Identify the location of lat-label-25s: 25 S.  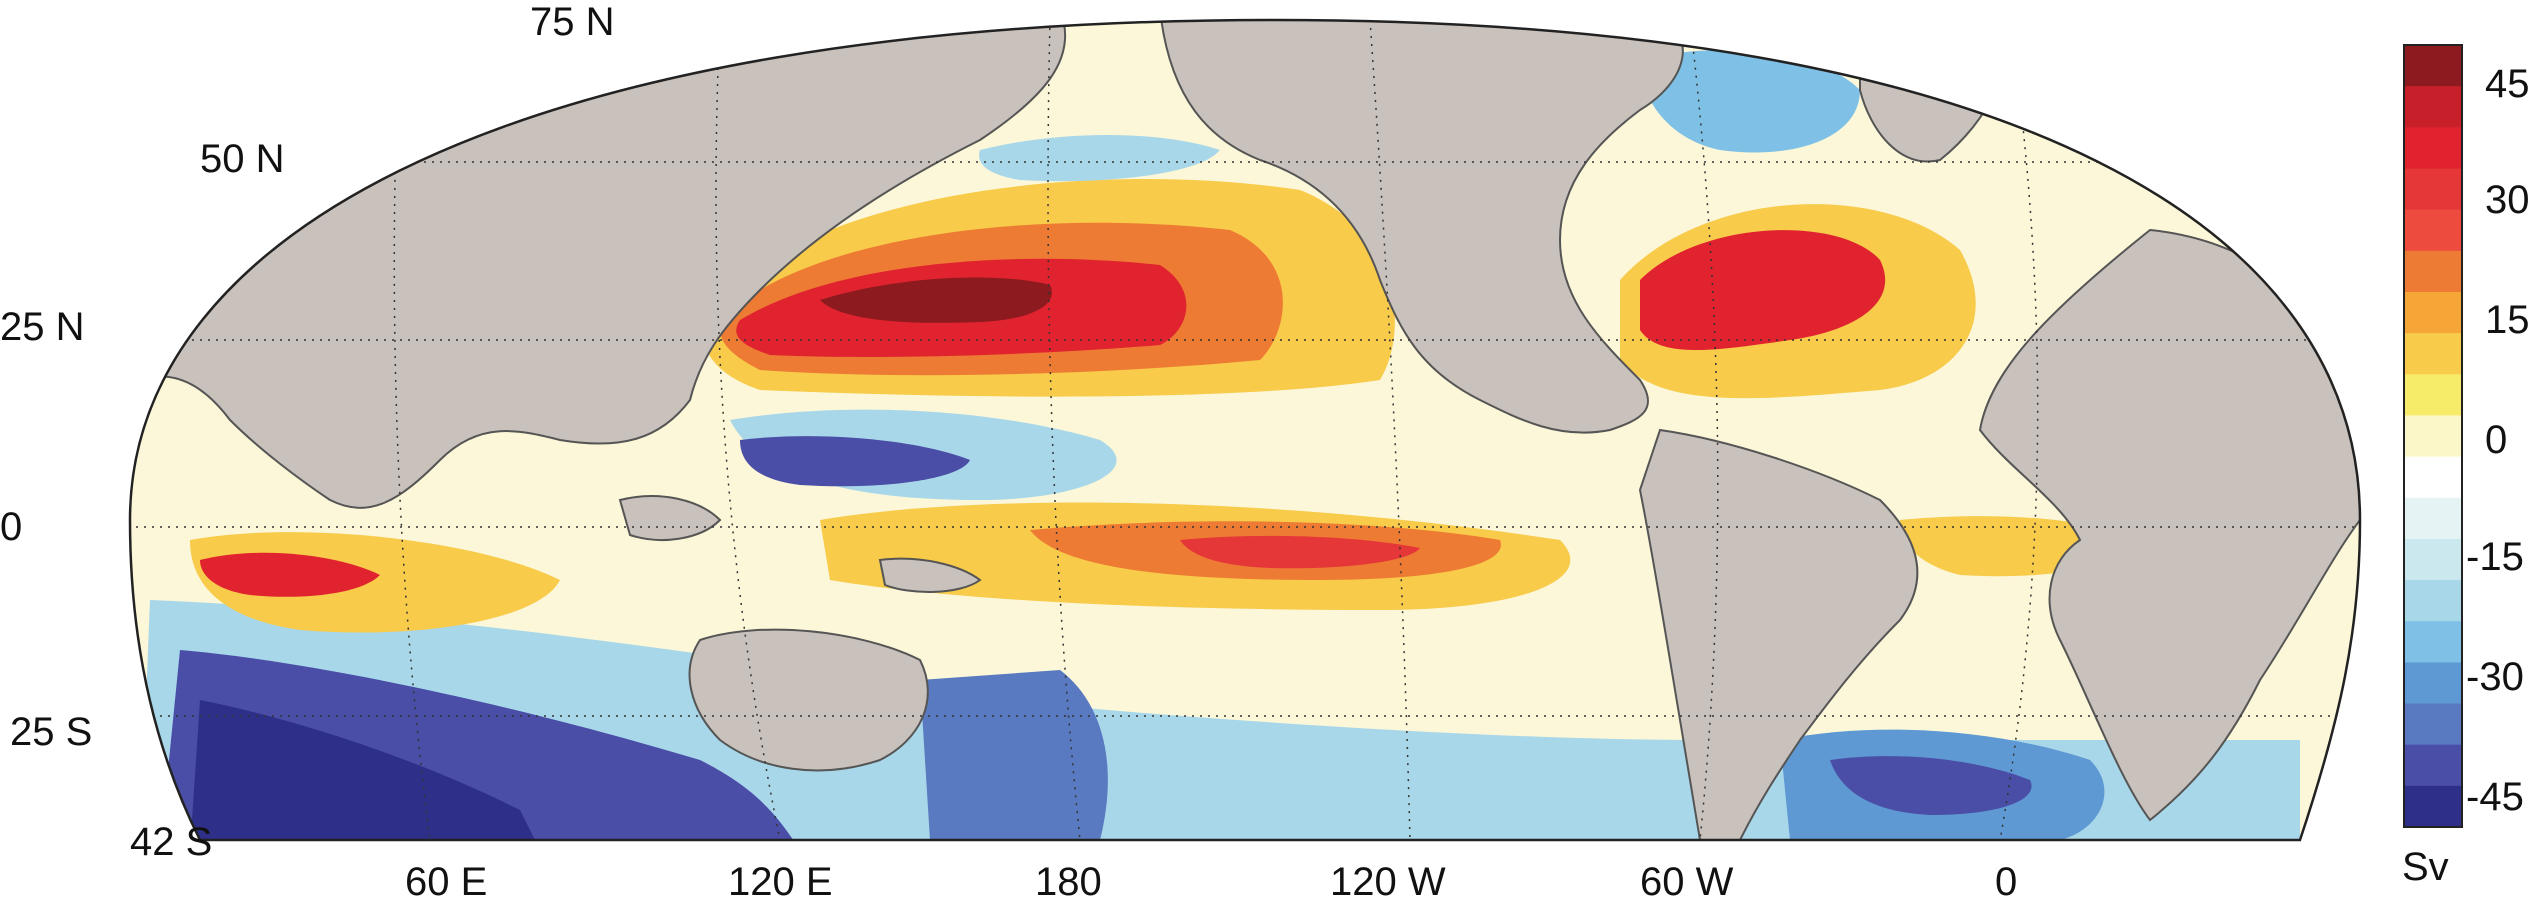
(51, 732).